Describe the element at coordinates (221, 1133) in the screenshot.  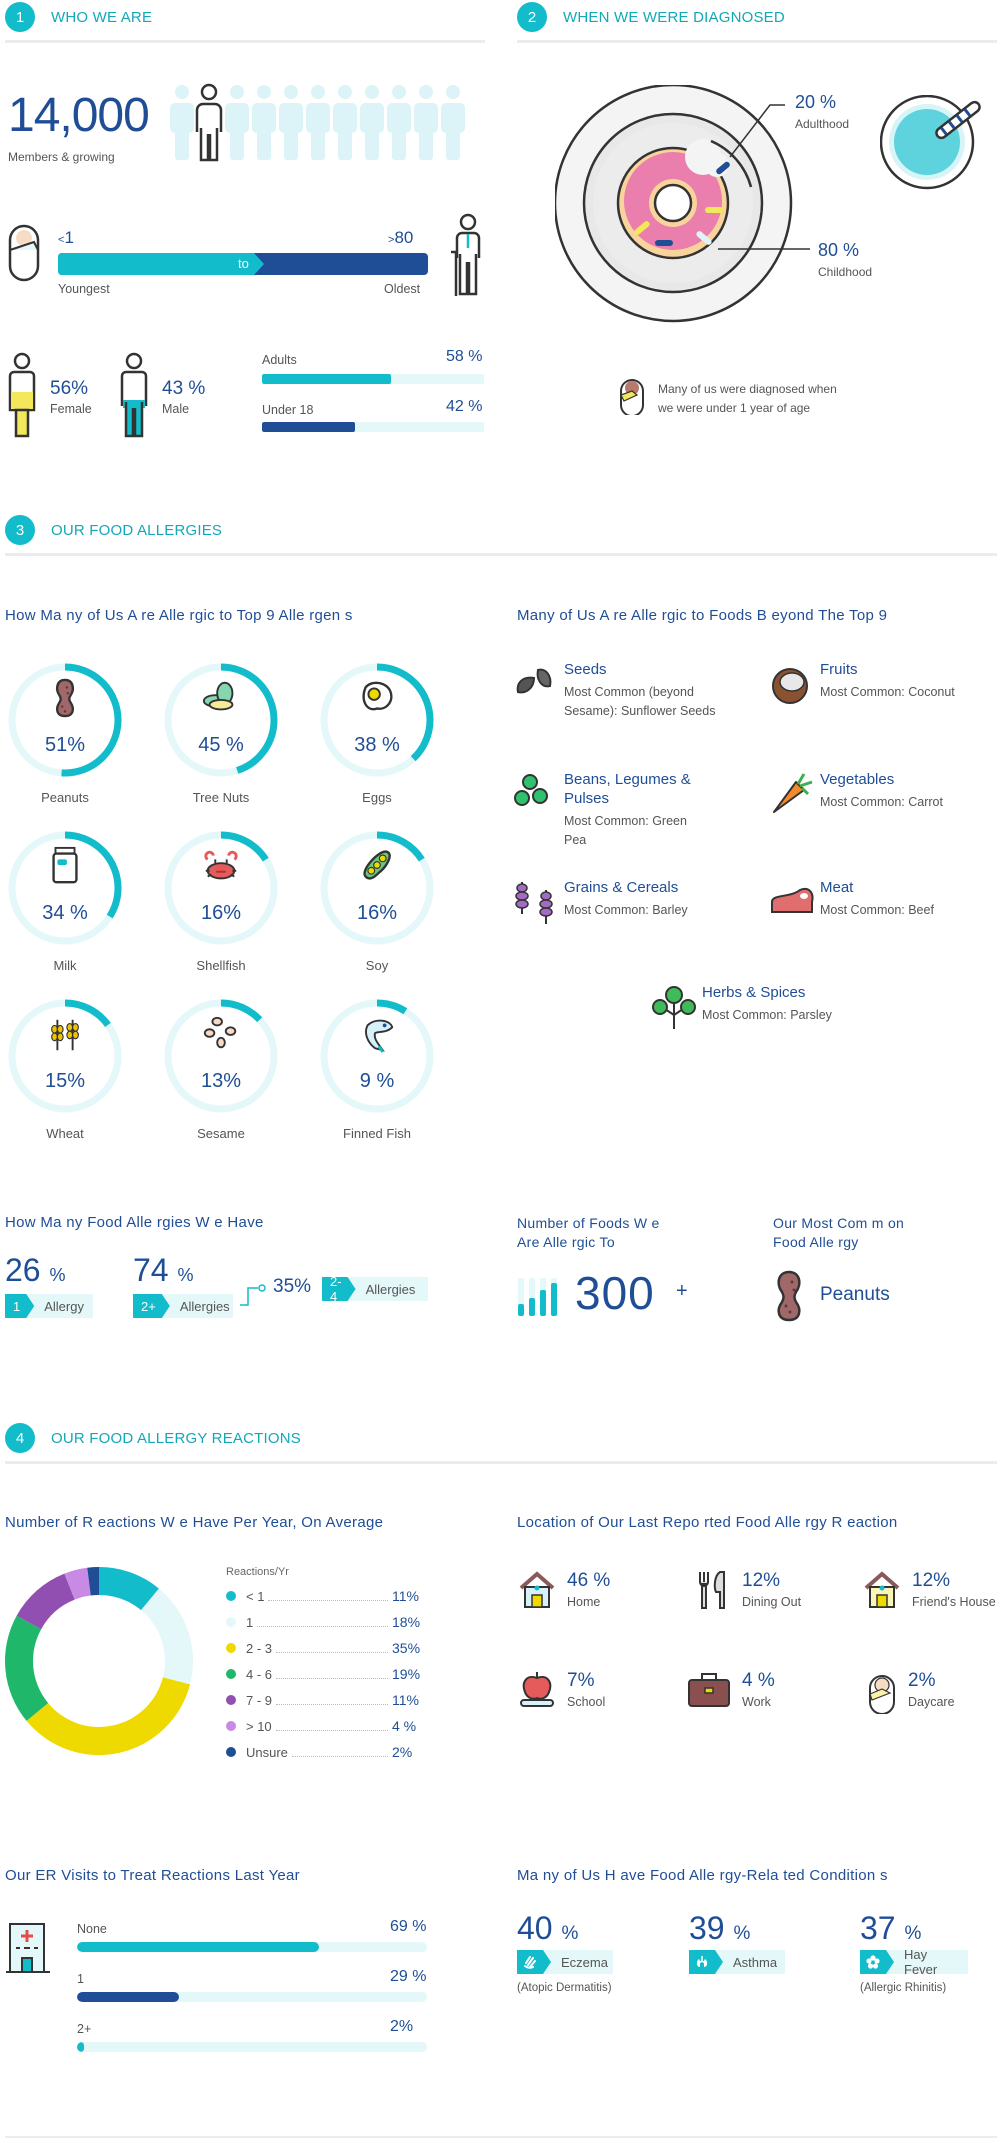
I see `allergen-label: Sesame` at that location.